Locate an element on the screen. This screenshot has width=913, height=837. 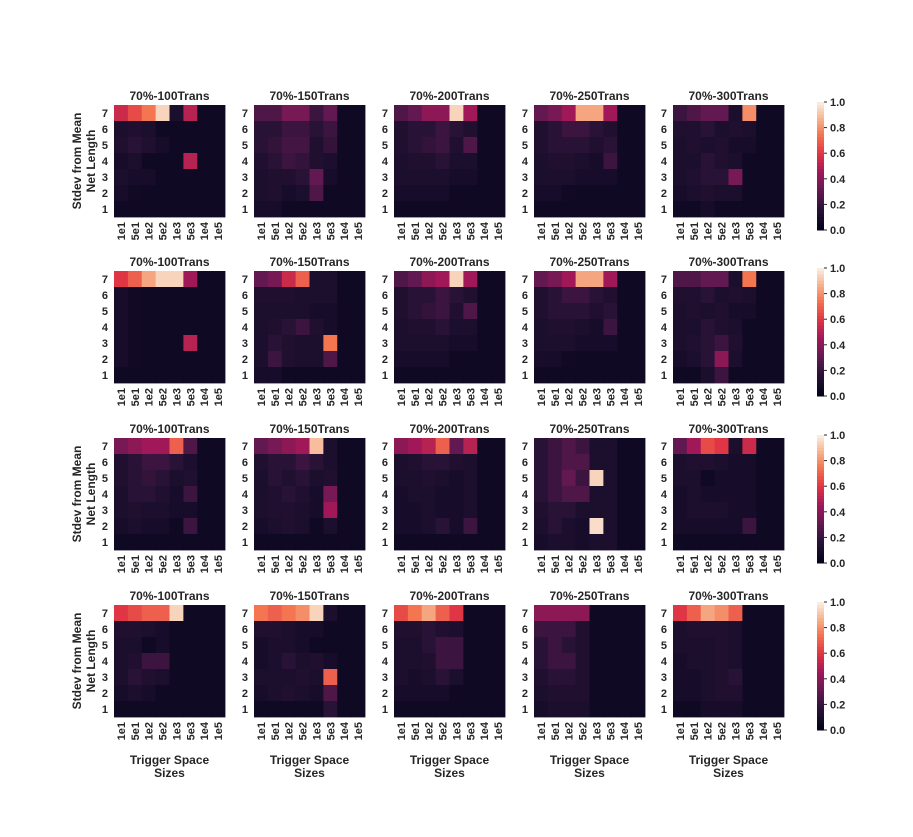
y-tick-label: 3 is located at coordinates (664, 511).